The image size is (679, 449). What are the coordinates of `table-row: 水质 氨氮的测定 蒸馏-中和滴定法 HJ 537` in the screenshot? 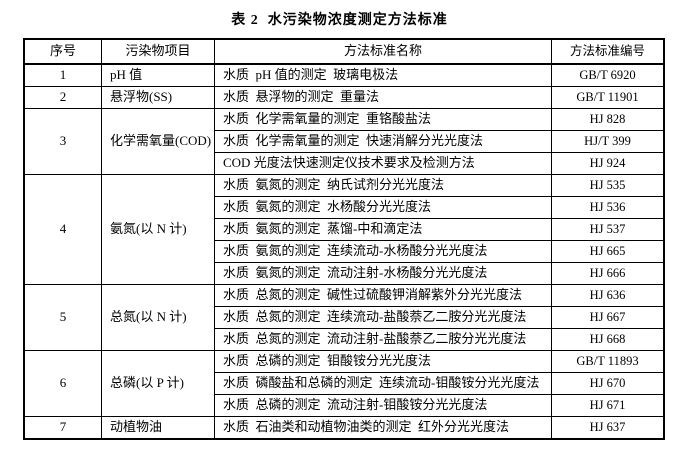 It's located at (344, 229).